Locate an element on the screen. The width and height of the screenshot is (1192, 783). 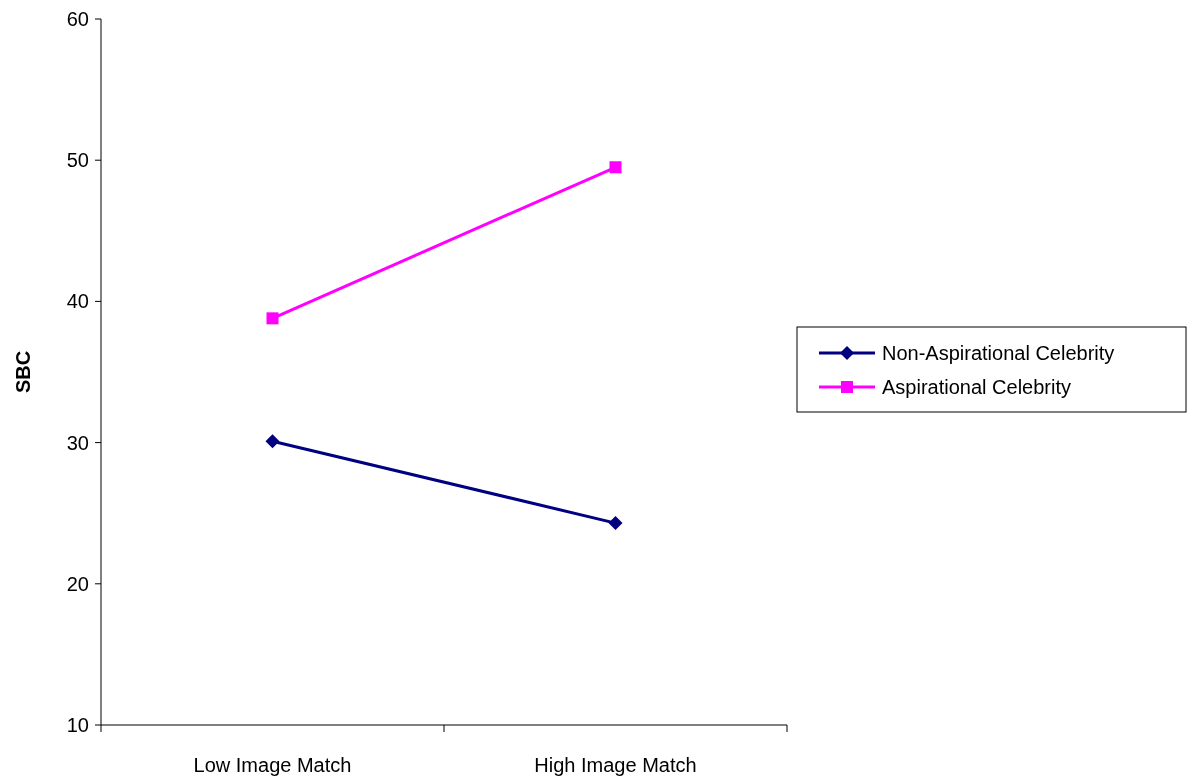
y-tick-label: 40 is located at coordinates (77, 301).